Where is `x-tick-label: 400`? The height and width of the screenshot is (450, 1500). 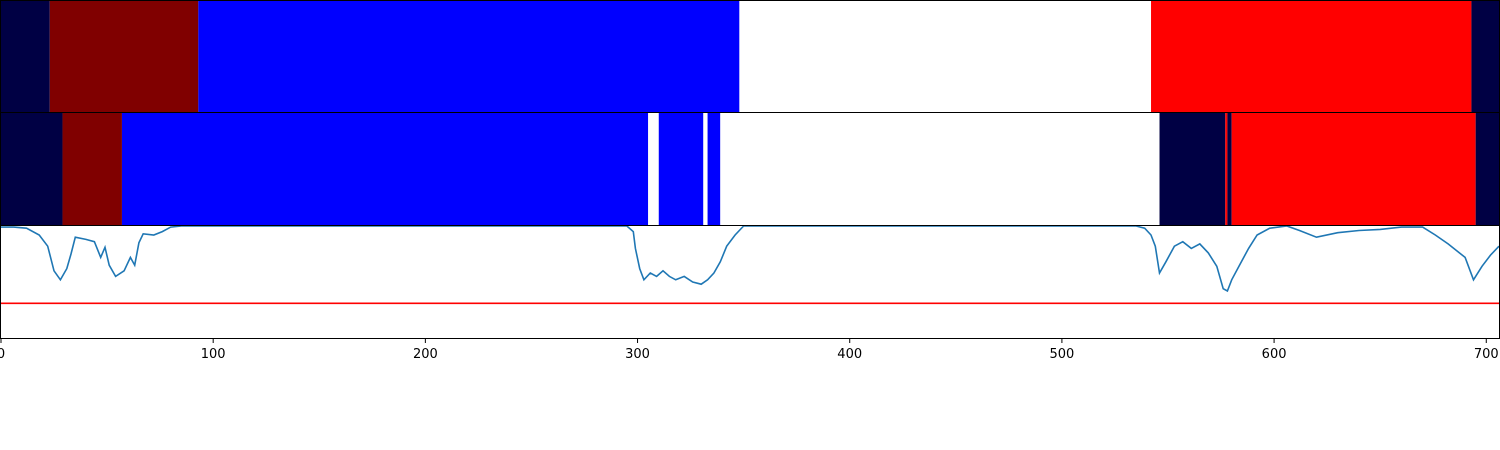
x-tick-label: 400 is located at coordinates (849, 354).